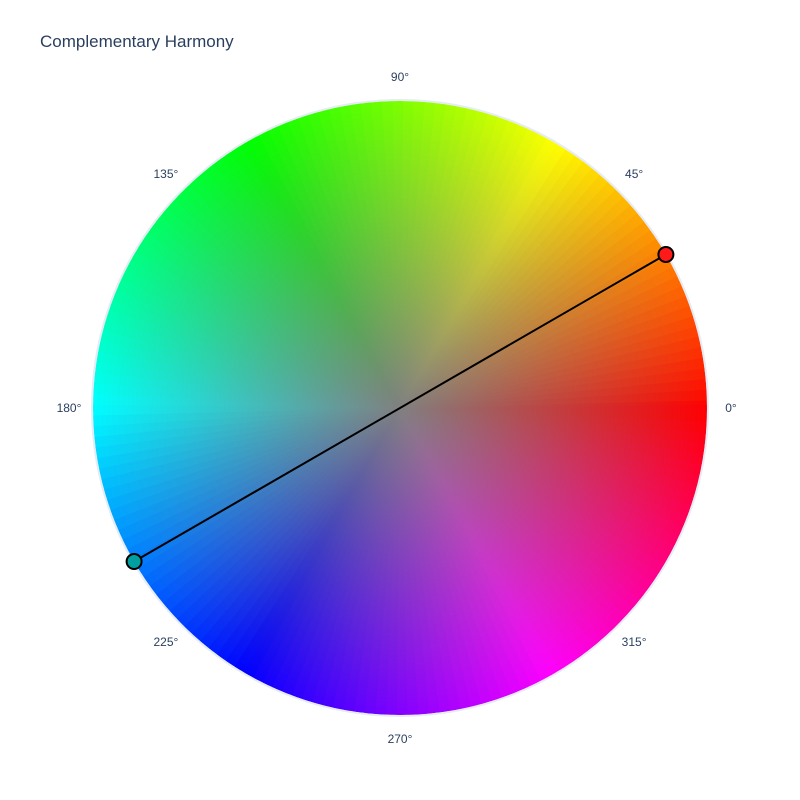 This screenshot has height=800, width=800. What do you see at coordinates (137, 41) in the screenshot?
I see `chart-title: Complementary Harmony` at bounding box center [137, 41].